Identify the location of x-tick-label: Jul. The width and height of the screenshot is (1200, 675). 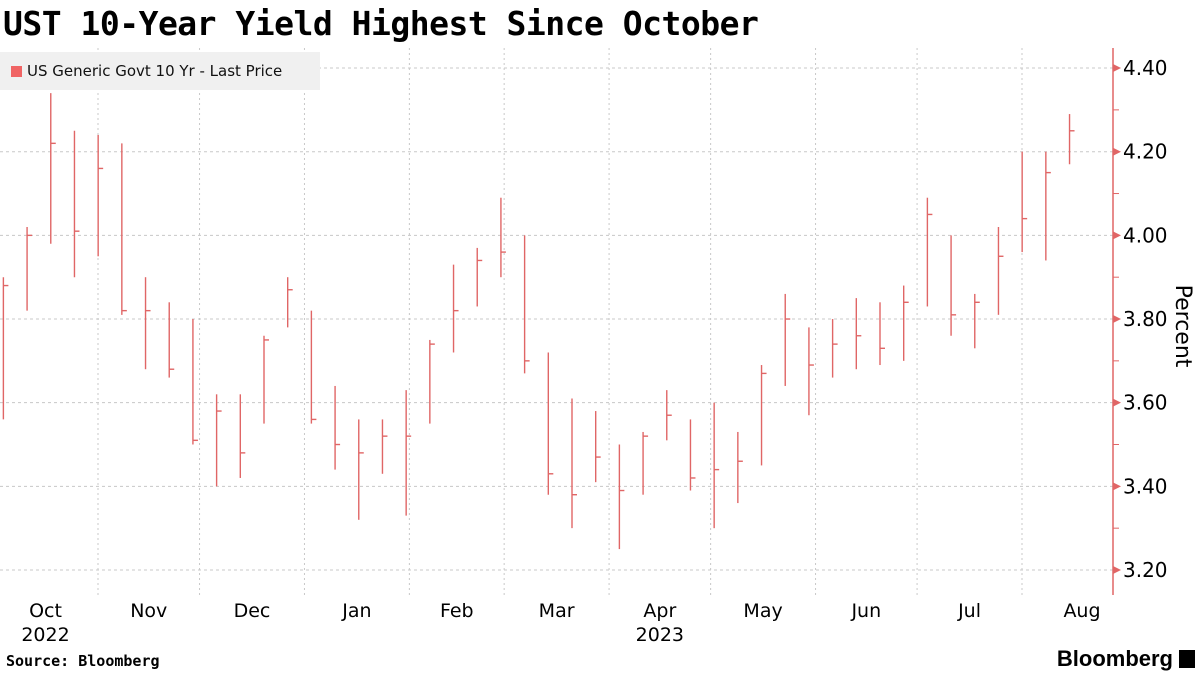
(969, 611).